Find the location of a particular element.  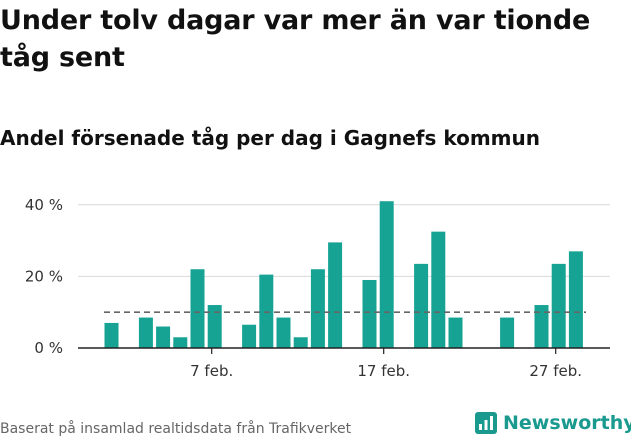

newsworthy-logo-icon is located at coordinates (486, 423).